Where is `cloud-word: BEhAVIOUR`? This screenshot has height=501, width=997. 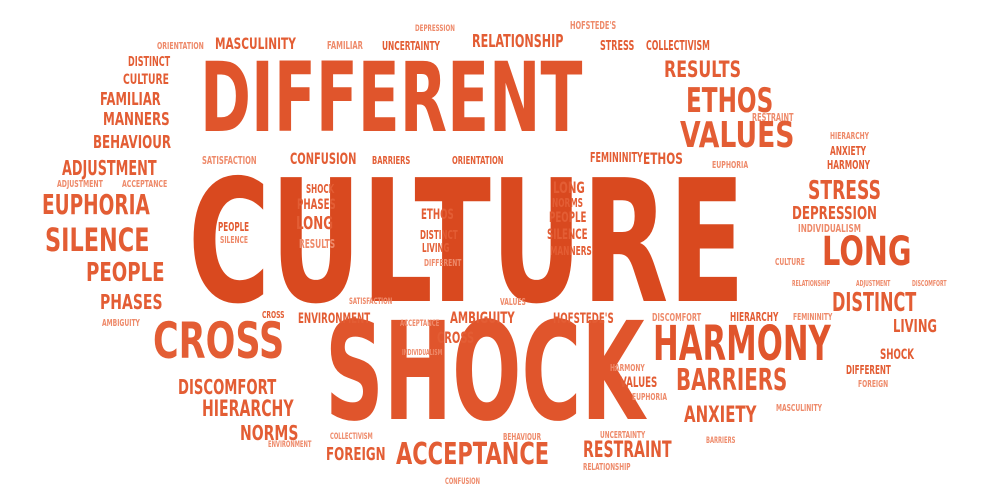
cloud-word: BEhAVIOUR is located at coordinates (522, 437).